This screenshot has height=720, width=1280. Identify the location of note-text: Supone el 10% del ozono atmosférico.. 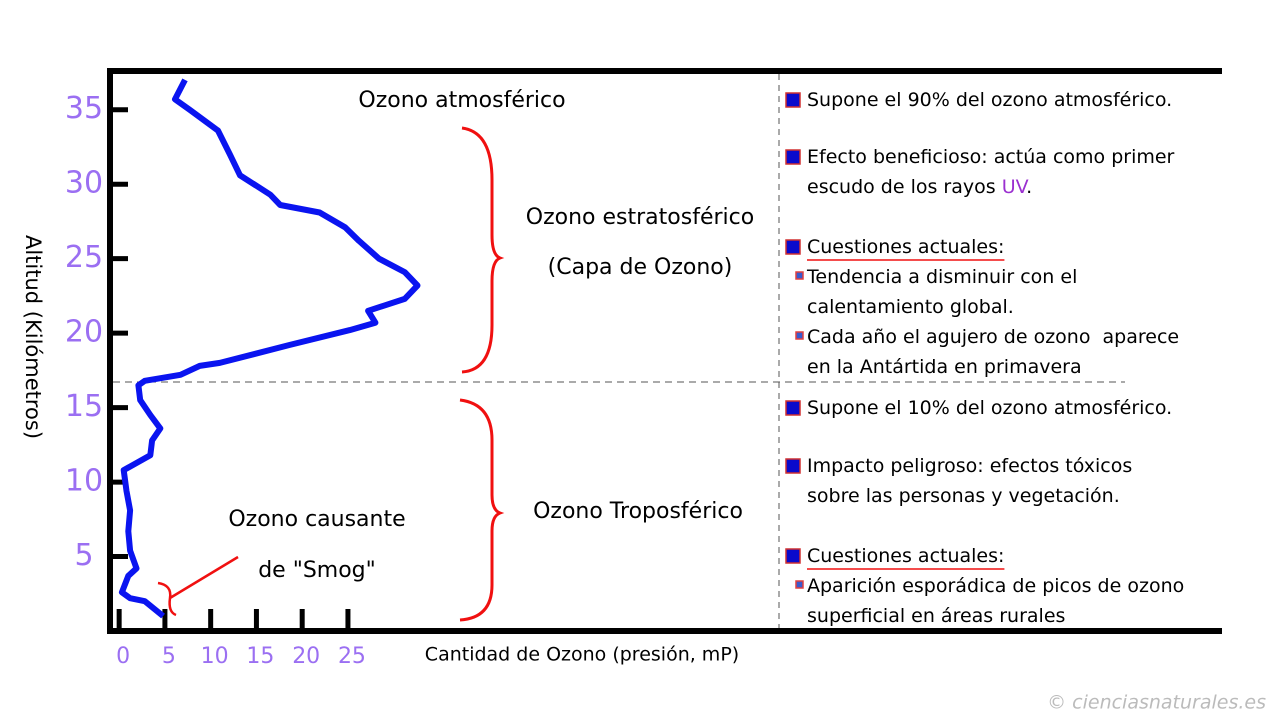
(989, 408).